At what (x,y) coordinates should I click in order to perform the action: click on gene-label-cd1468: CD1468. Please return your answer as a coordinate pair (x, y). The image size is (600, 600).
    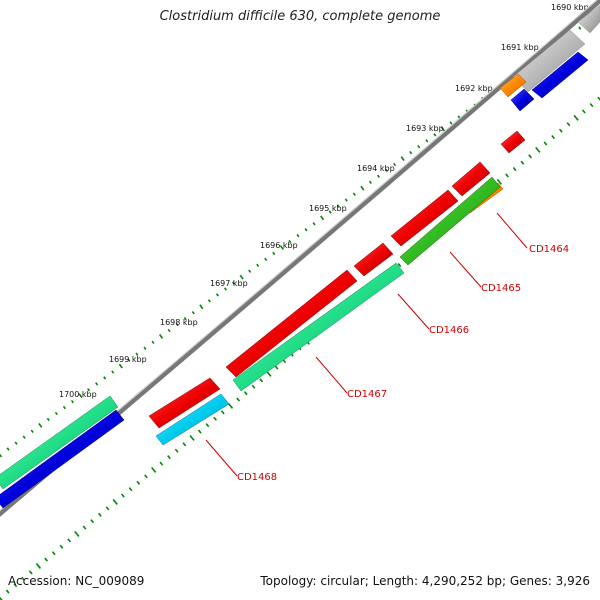
    Looking at the image, I should click on (257, 477).